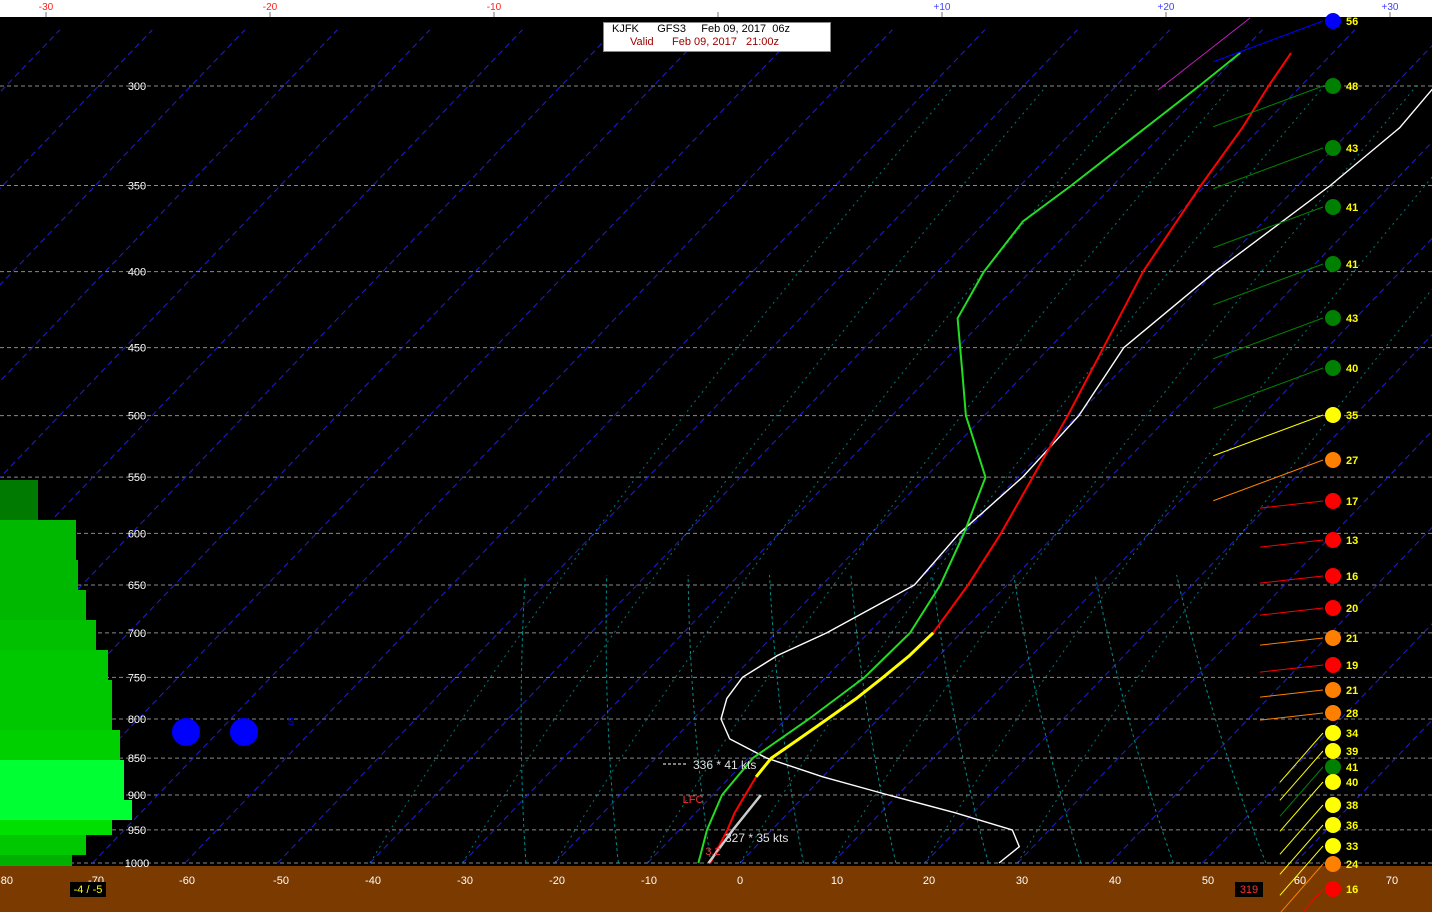 The width and height of the screenshot is (1432, 912). Describe the element at coordinates (1352, 890) in the screenshot. I see `wind-speed-label: 16` at that location.